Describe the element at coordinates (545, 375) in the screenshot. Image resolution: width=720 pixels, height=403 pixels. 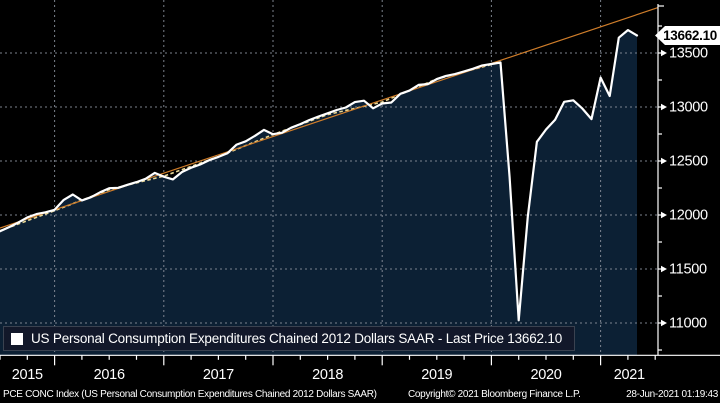
I see `x-axis-year-label: 2020` at that location.